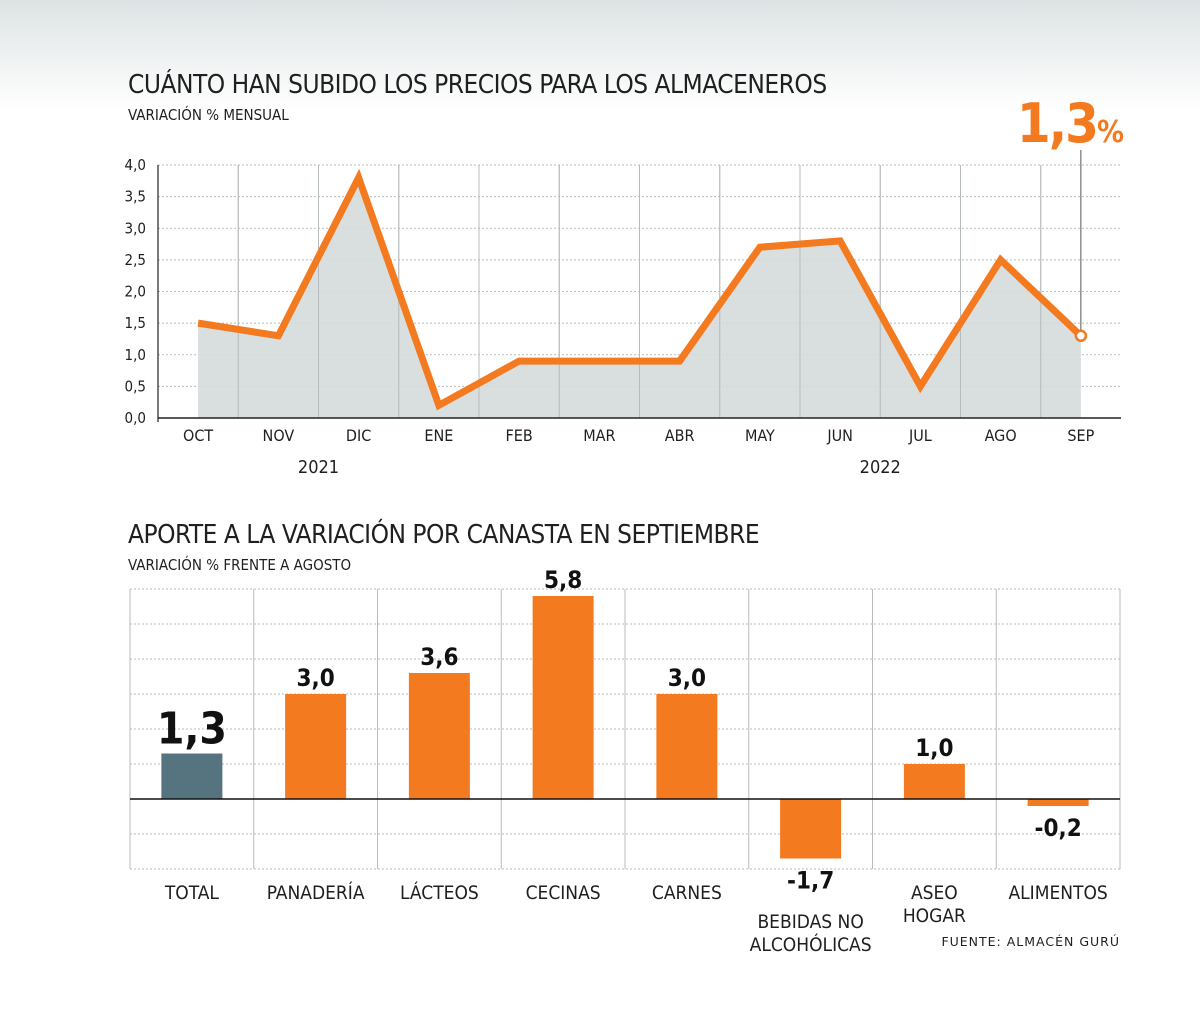 The width and height of the screenshot is (1200, 1022). Describe the element at coordinates (1058, 802) in the screenshot. I see `bar-alimentos` at that location.